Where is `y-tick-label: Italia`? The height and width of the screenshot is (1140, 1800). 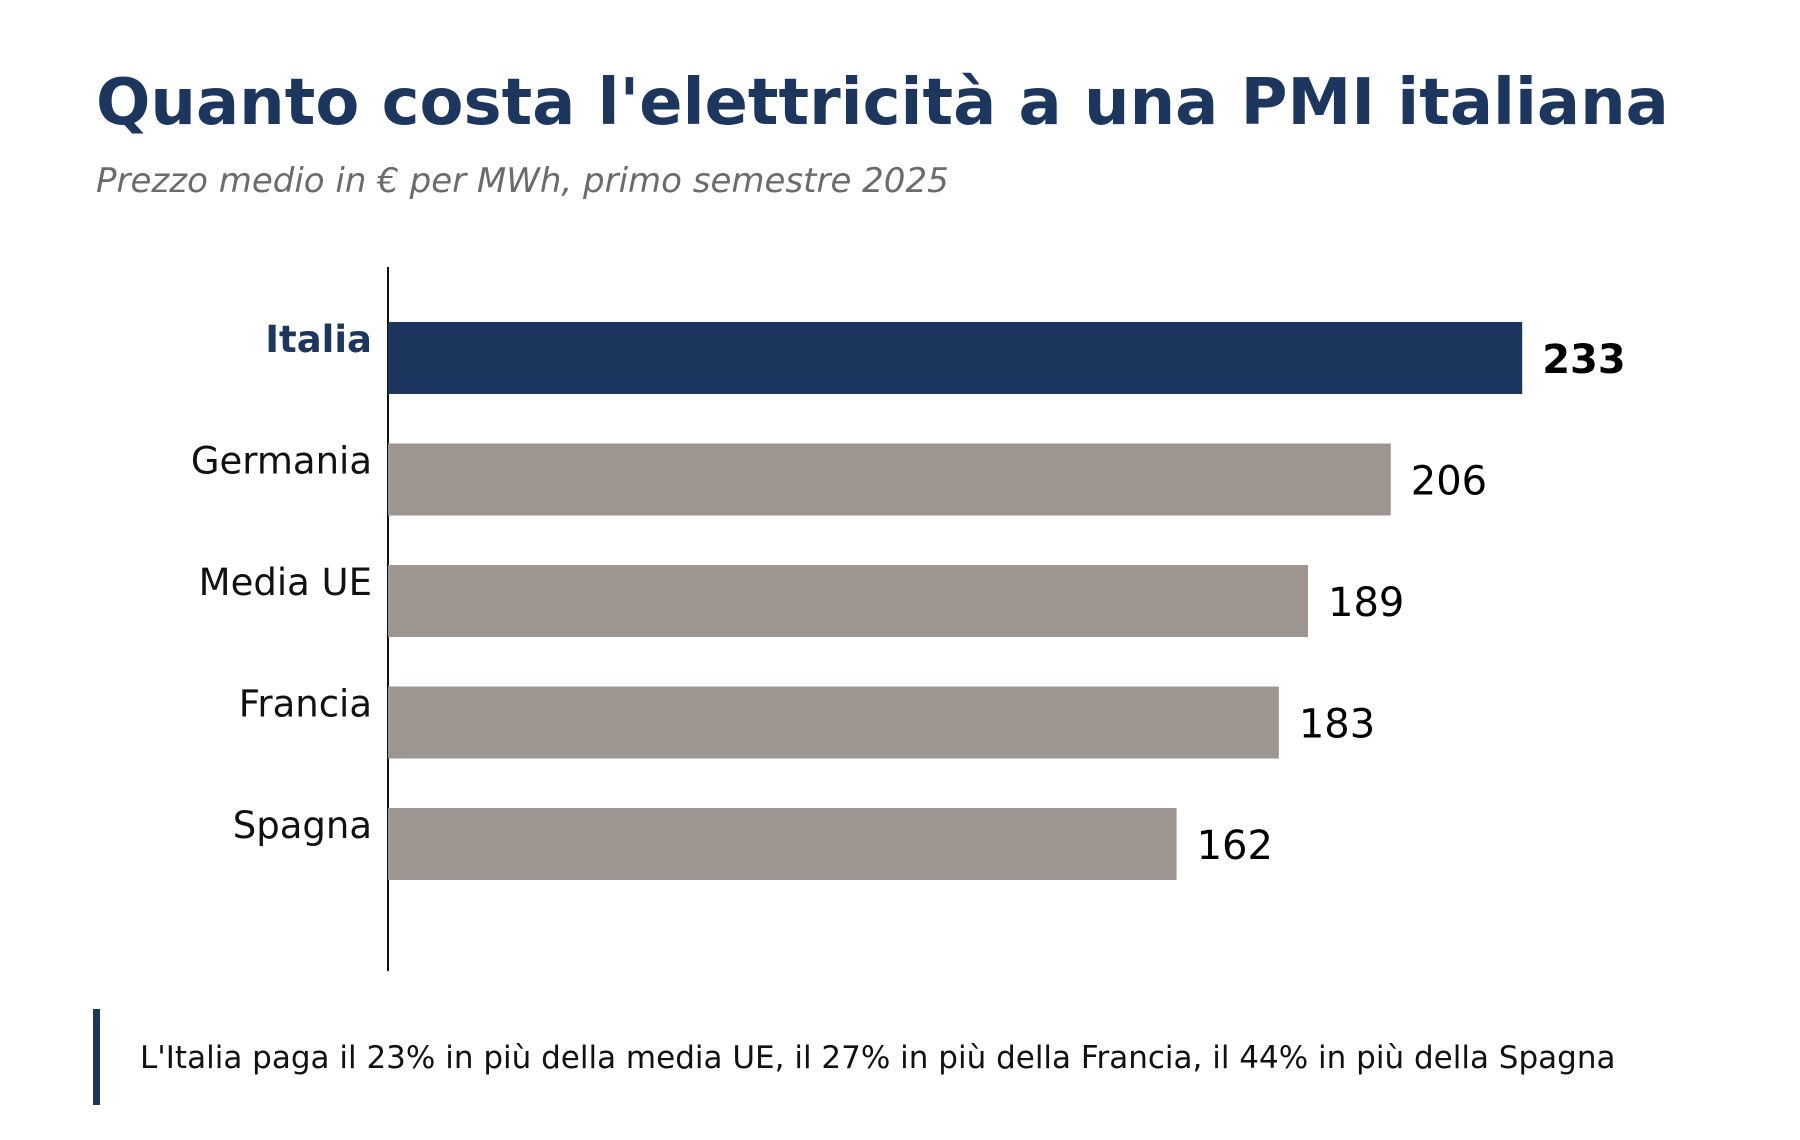
y-tick-label: Italia is located at coordinates (318, 339).